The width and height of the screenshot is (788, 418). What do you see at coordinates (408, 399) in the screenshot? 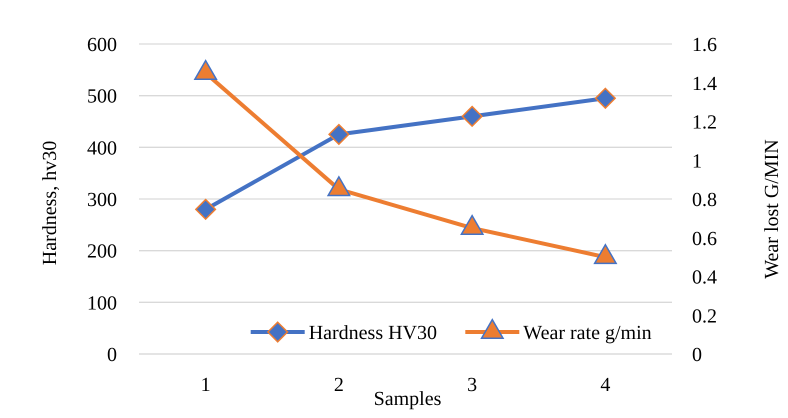
I see `x-axis-title: Samples` at bounding box center [408, 399].